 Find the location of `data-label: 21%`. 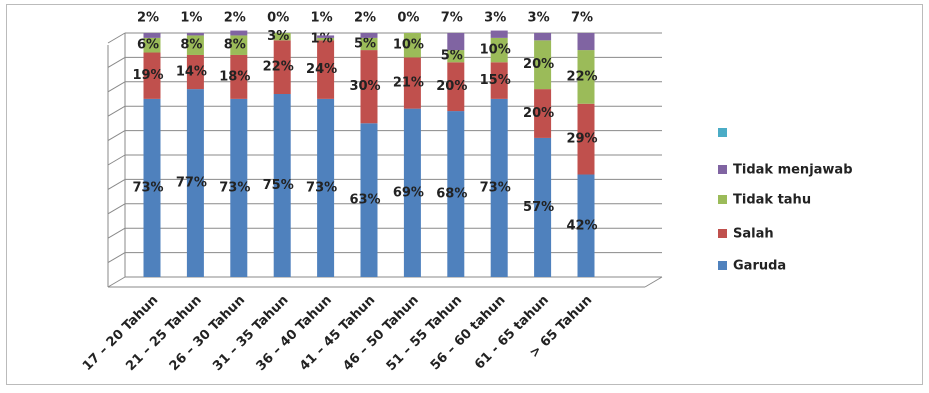

data-label: 21% is located at coordinates (408, 83).